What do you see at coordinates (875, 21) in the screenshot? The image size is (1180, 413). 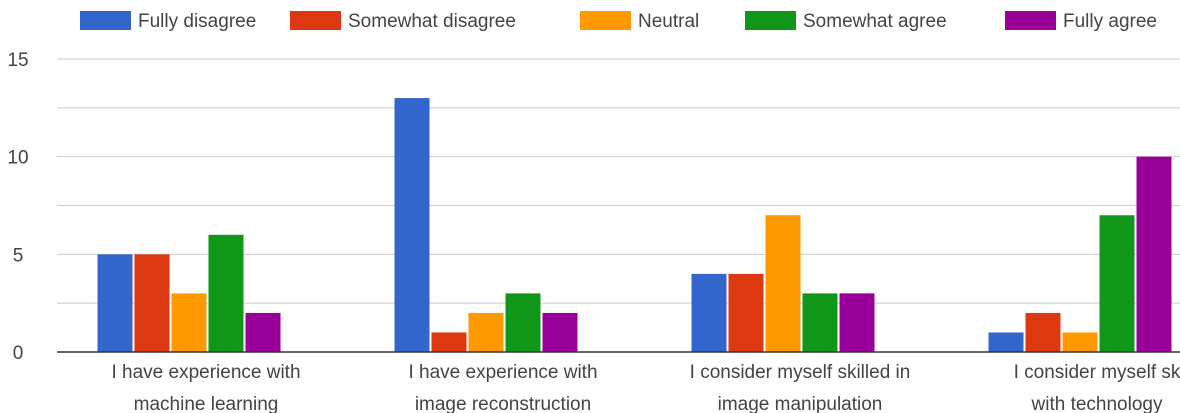 I see `legend-label: Somewhat agree` at bounding box center [875, 21].